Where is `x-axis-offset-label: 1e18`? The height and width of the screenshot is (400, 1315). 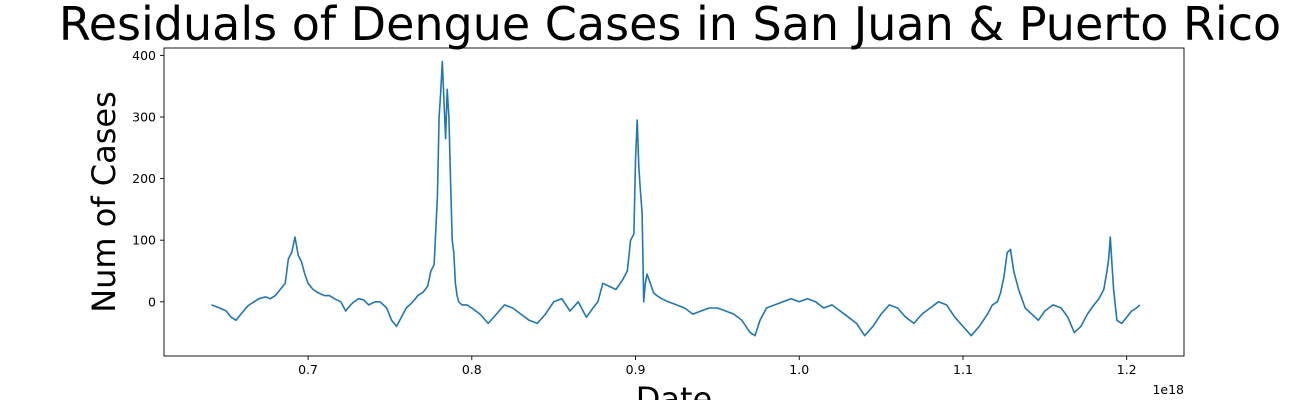 x-axis-offset-label: 1e18 is located at coordinates (1168, 389).